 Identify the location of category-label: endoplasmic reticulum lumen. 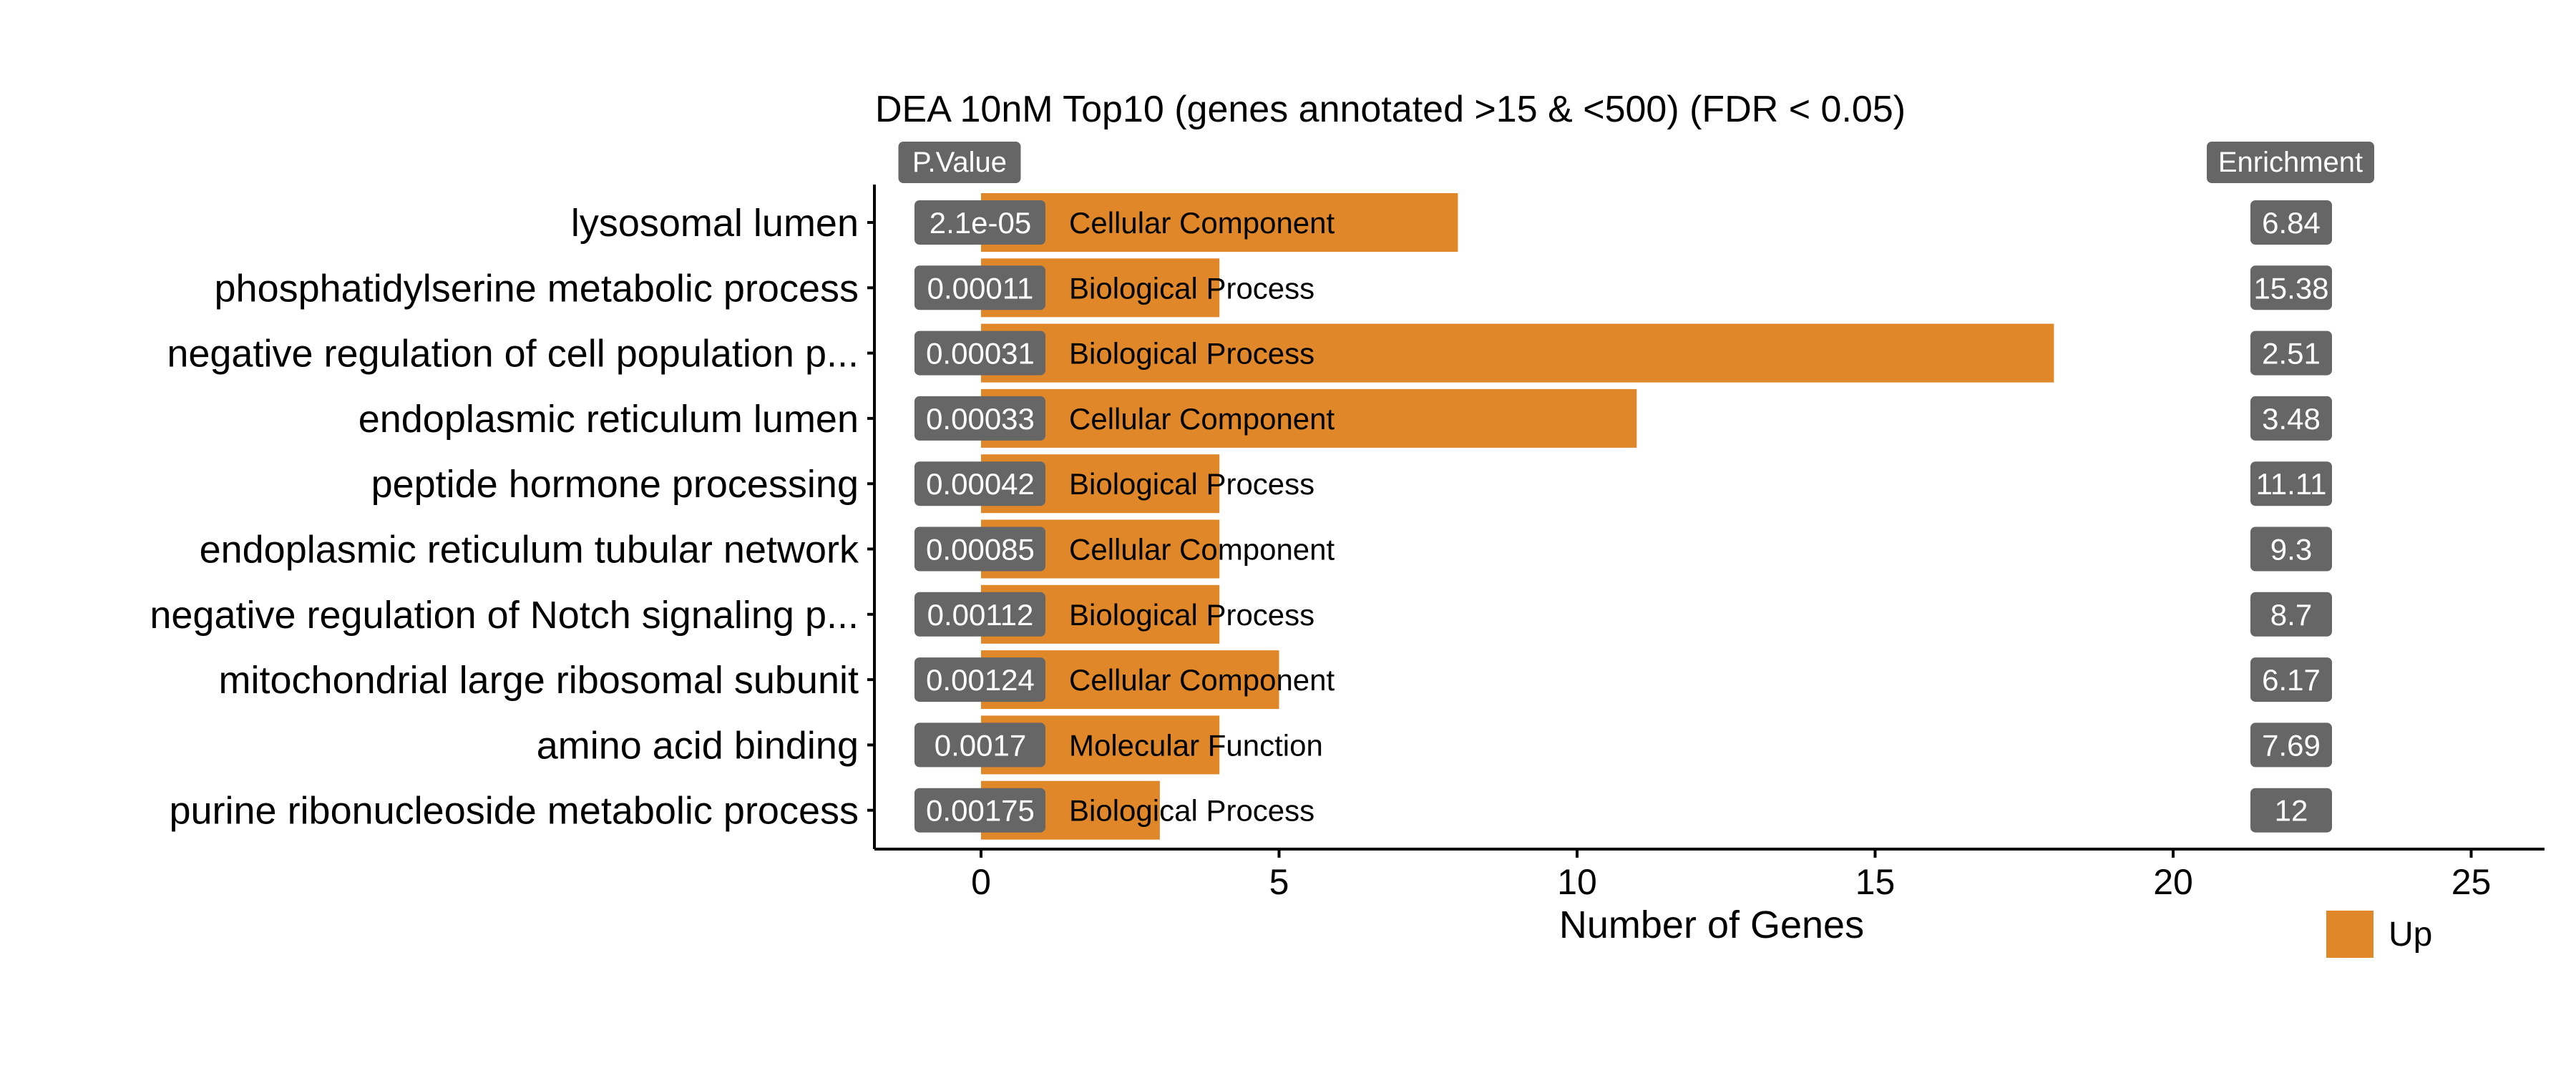
(608, 420).